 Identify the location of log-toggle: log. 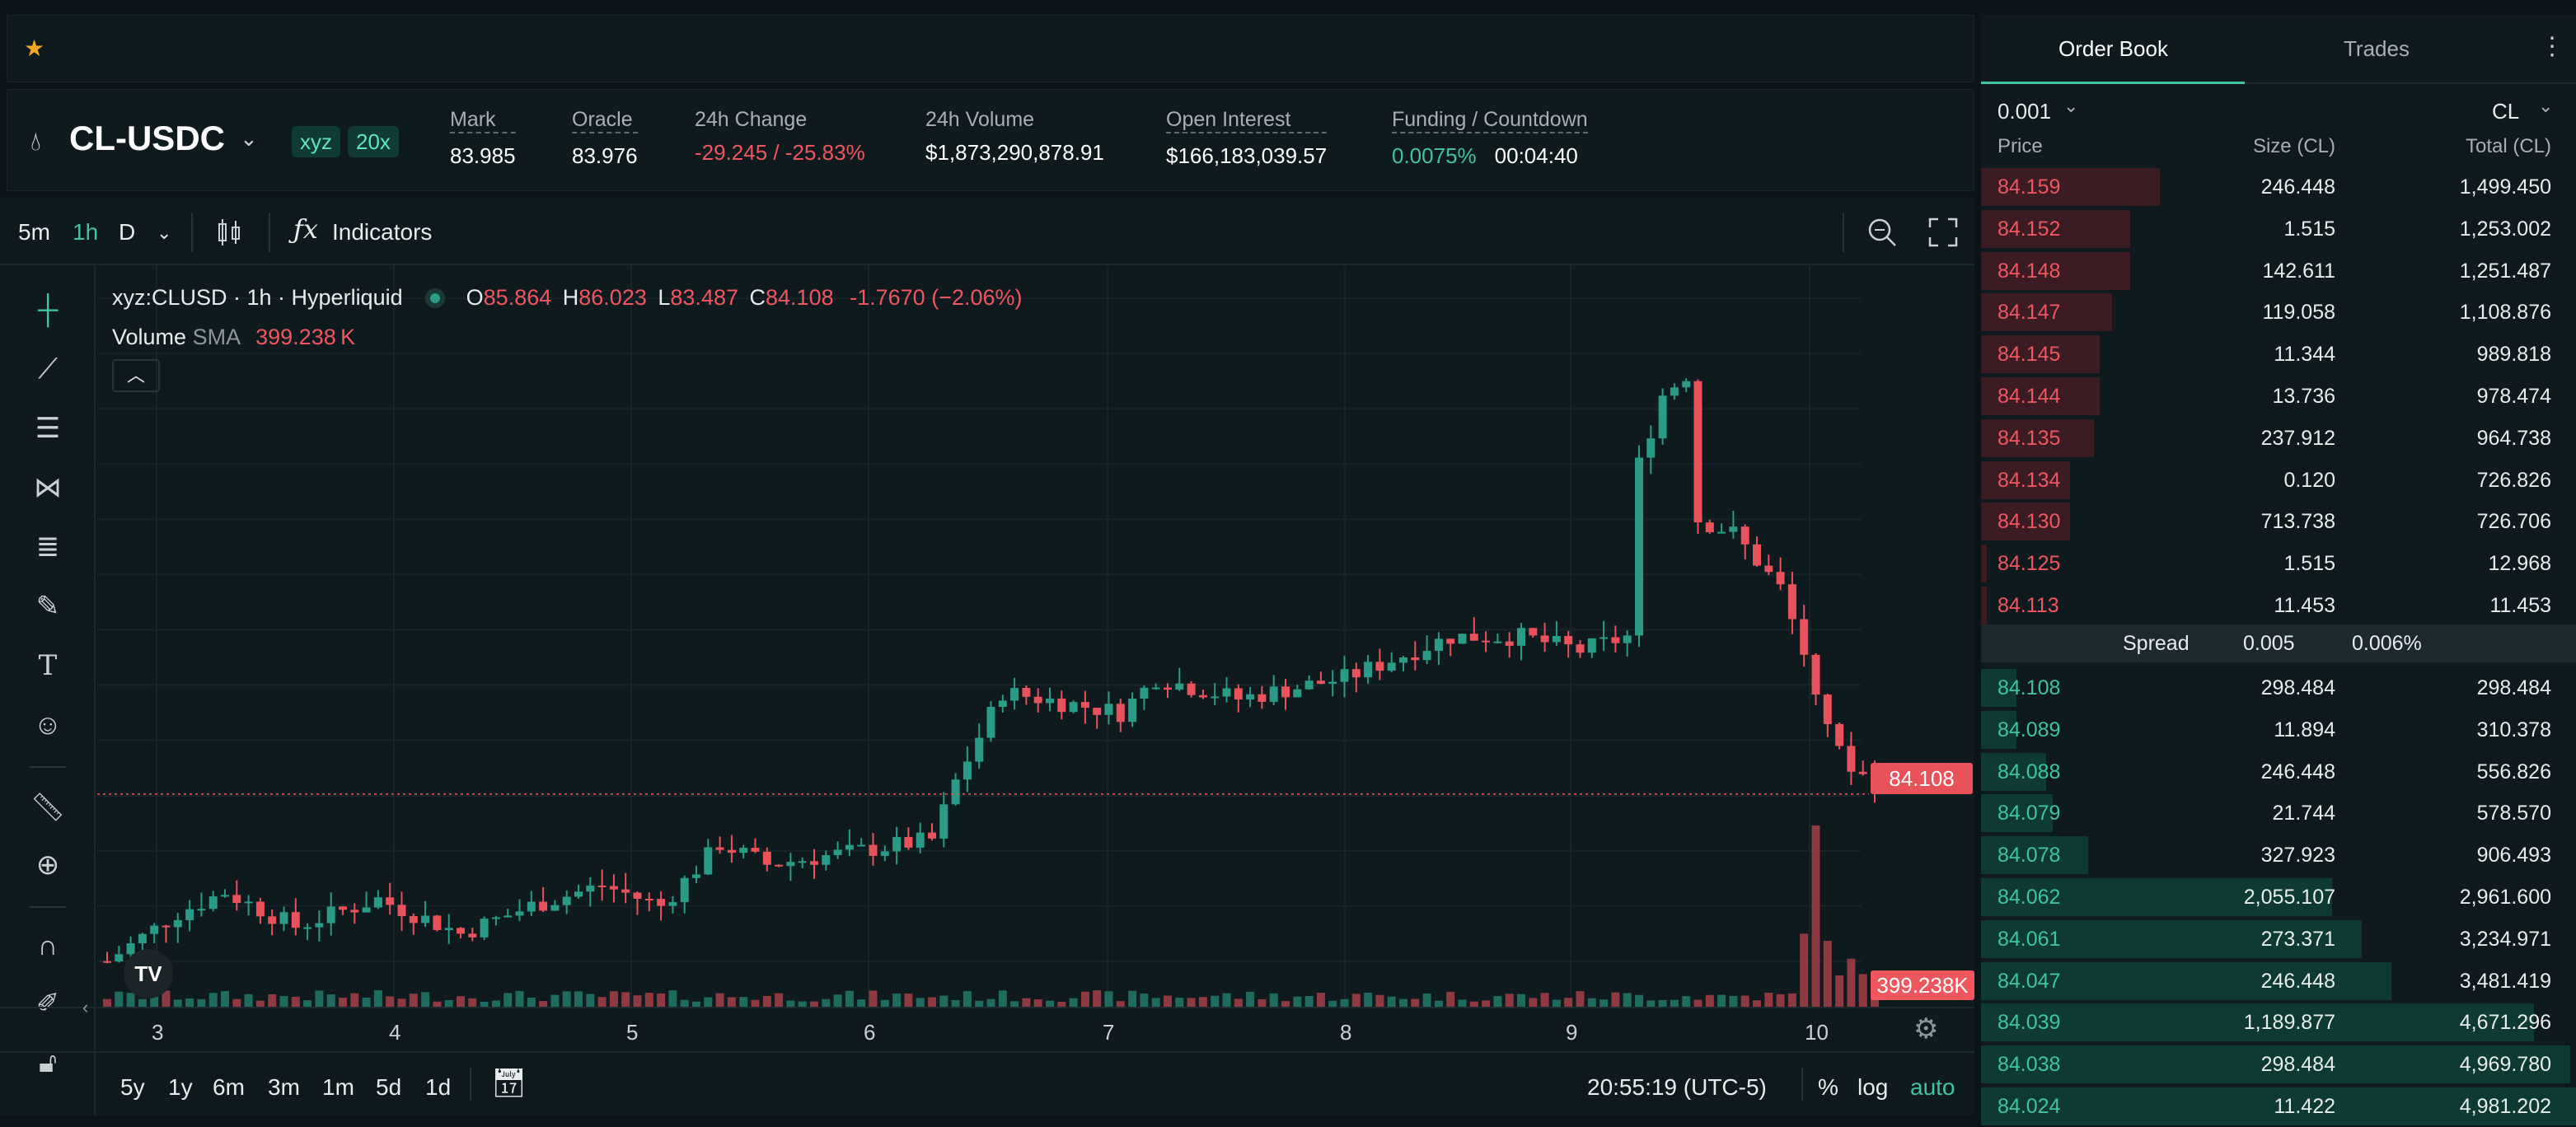
(1873, 1087).